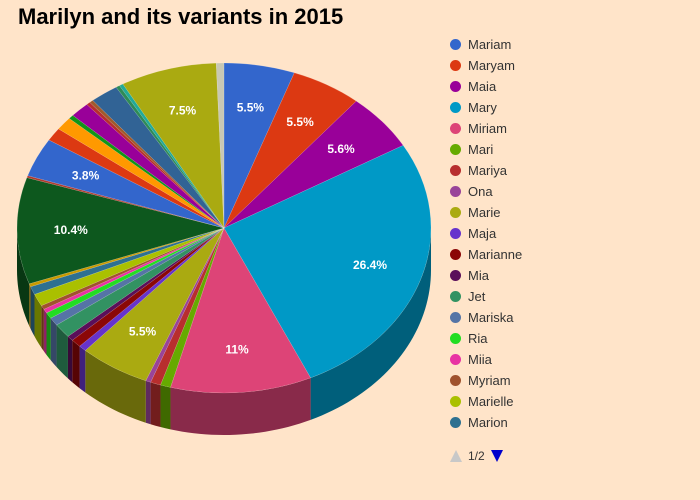 This screenshot has height=500, width=700. Describe the element at coordinates (491, 317) in the screenshot. I see `legend-label: Mariska` at that location.